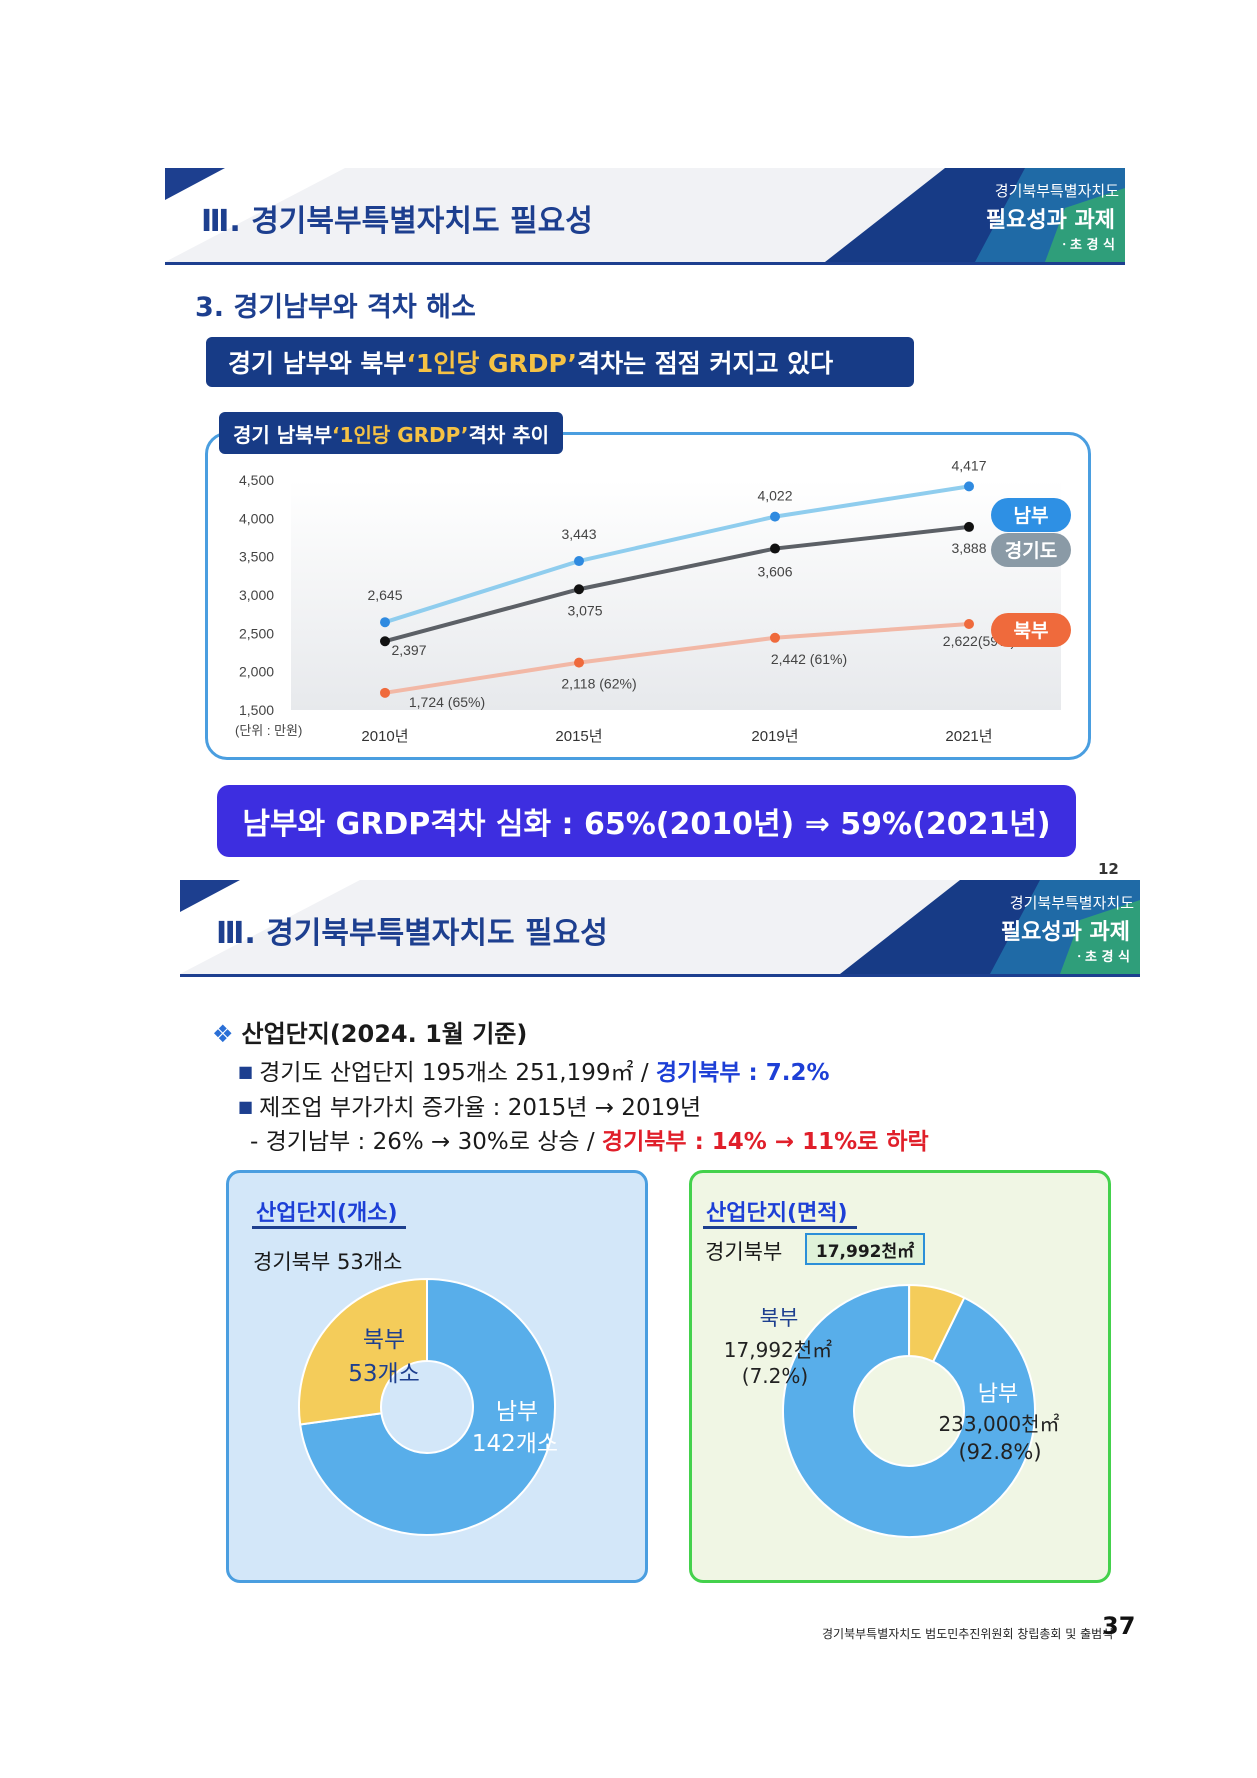  I want to click on gap-banner-pre: 경기 남부와 북부, so click(317, 363).